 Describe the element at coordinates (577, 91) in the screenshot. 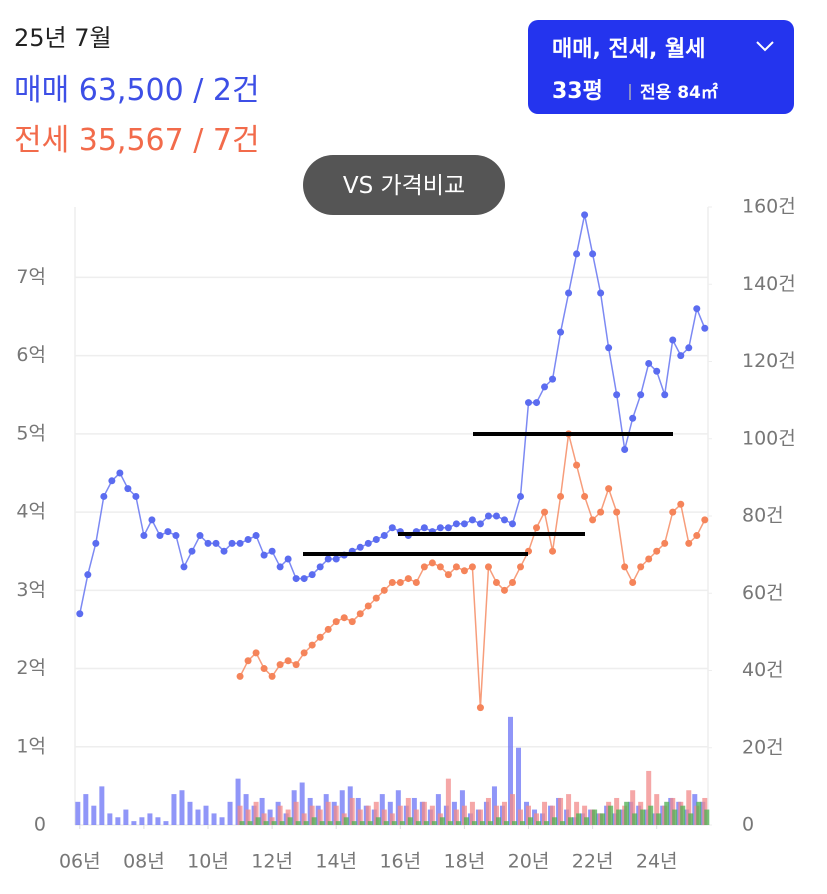

I see `size: 33평` at that location.